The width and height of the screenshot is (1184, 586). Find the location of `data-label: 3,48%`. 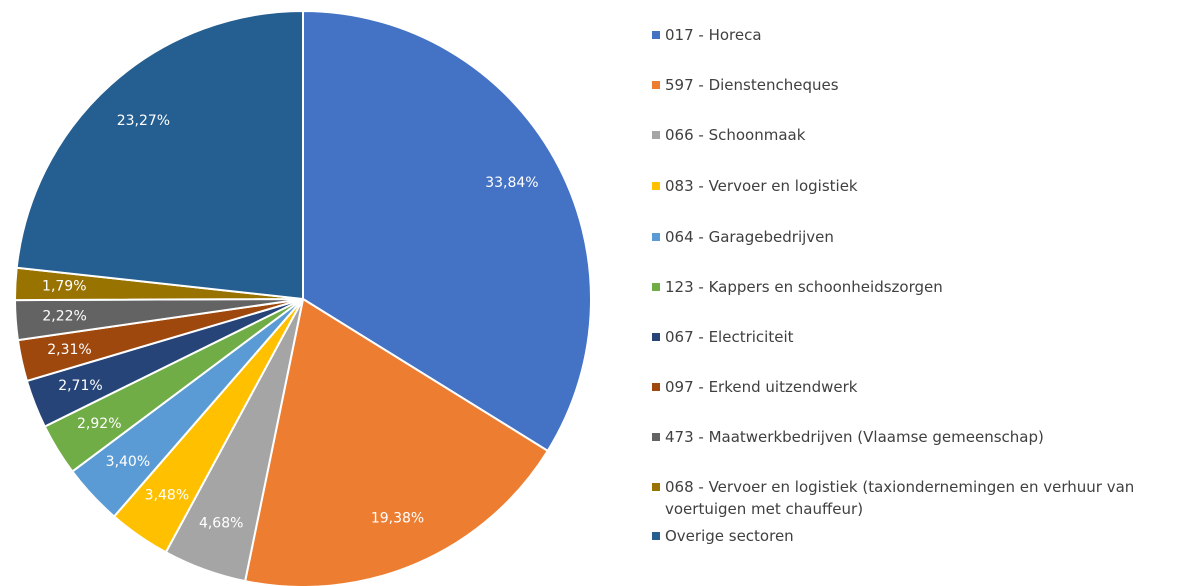

data-label: 3,48% is located at coordinates (167, 496).